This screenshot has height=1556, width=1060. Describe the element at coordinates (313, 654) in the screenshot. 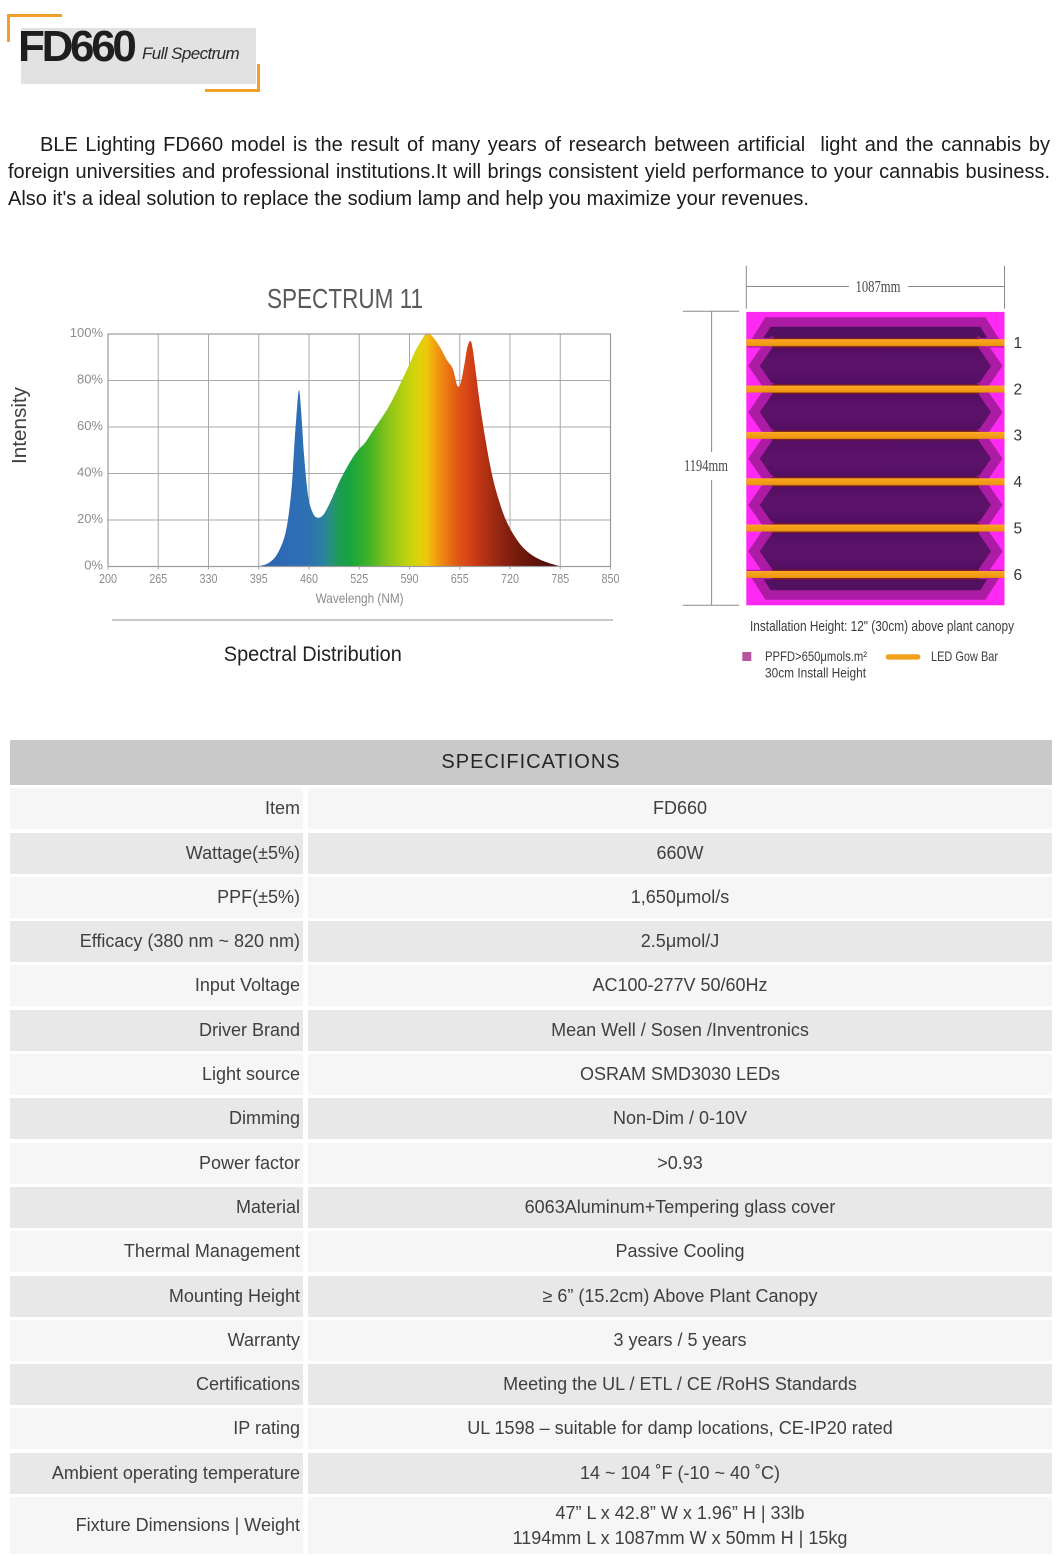

I see `svg-text: Spectral Distribution` at that location.